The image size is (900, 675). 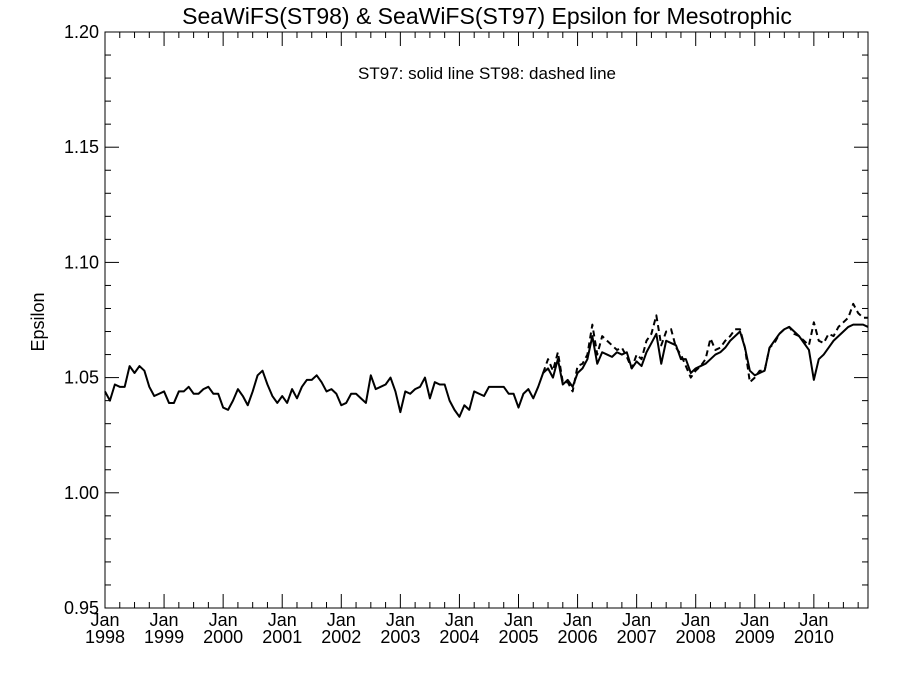 I want to click on x-tick-year-label: 1999, so click(x=164, y=637).